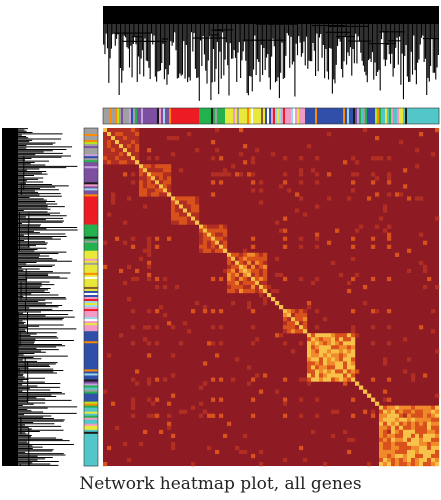  I want to click on column-dendrogram, so click(271, 53).